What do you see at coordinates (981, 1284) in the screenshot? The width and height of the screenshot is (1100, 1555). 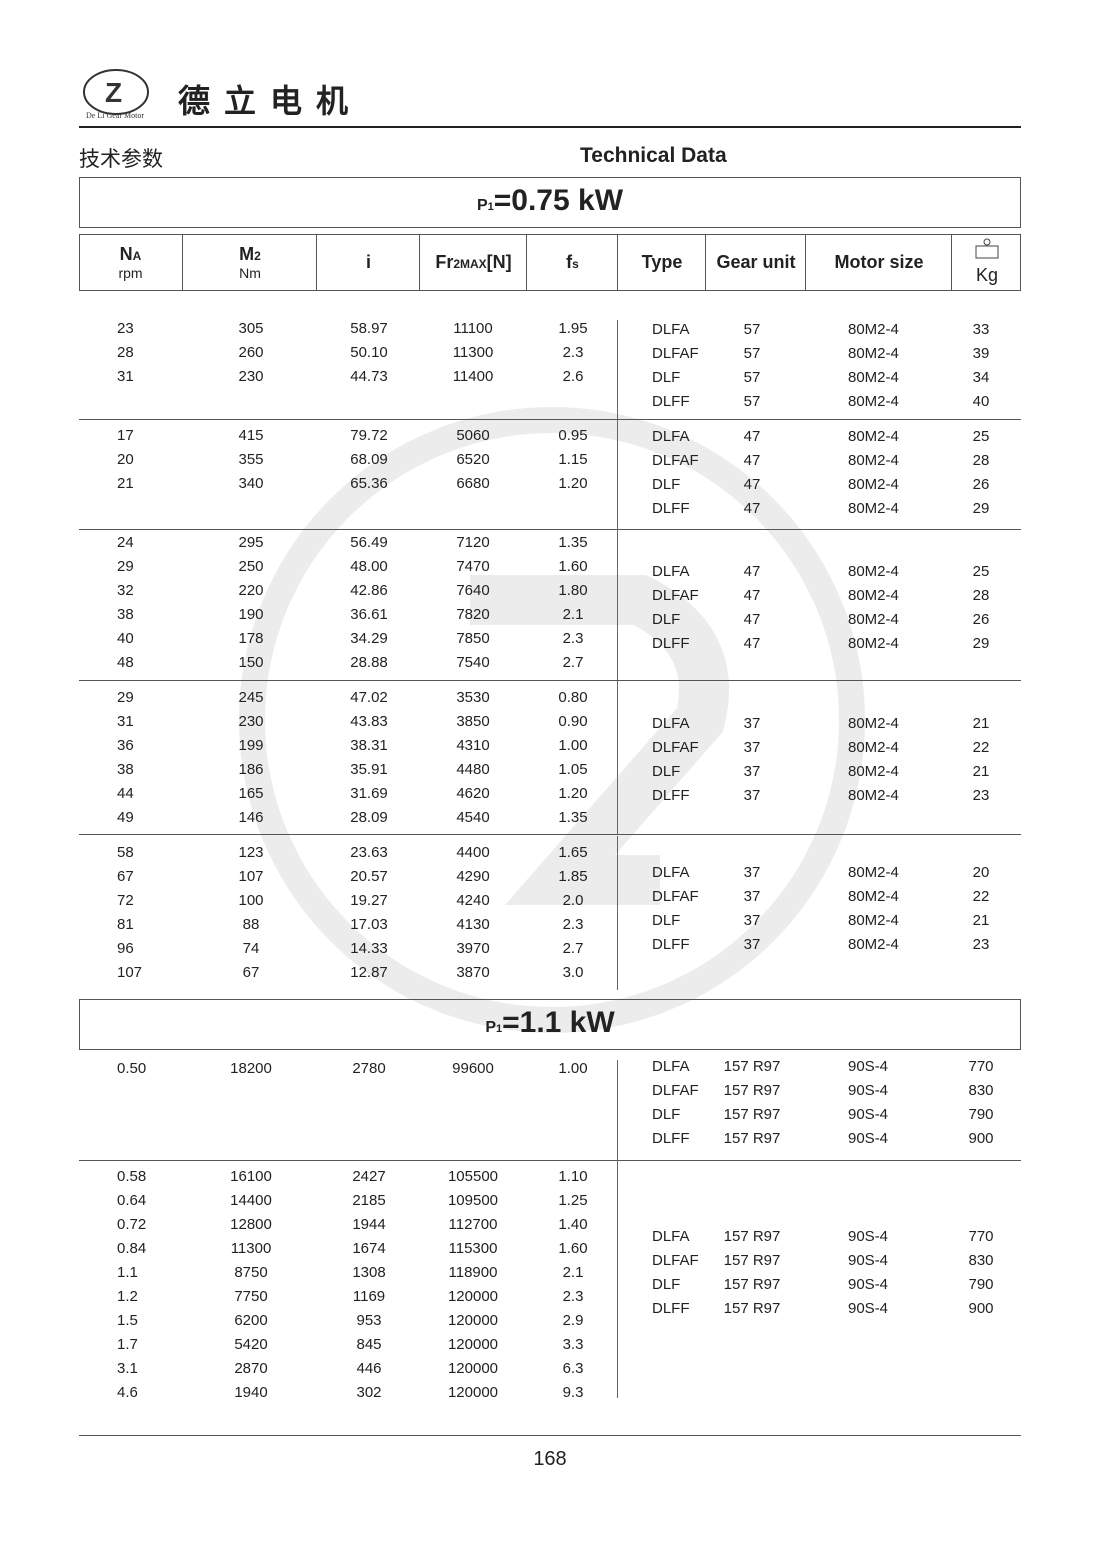 I see `cell-kg: 790` at bounding box center [981, 1284].